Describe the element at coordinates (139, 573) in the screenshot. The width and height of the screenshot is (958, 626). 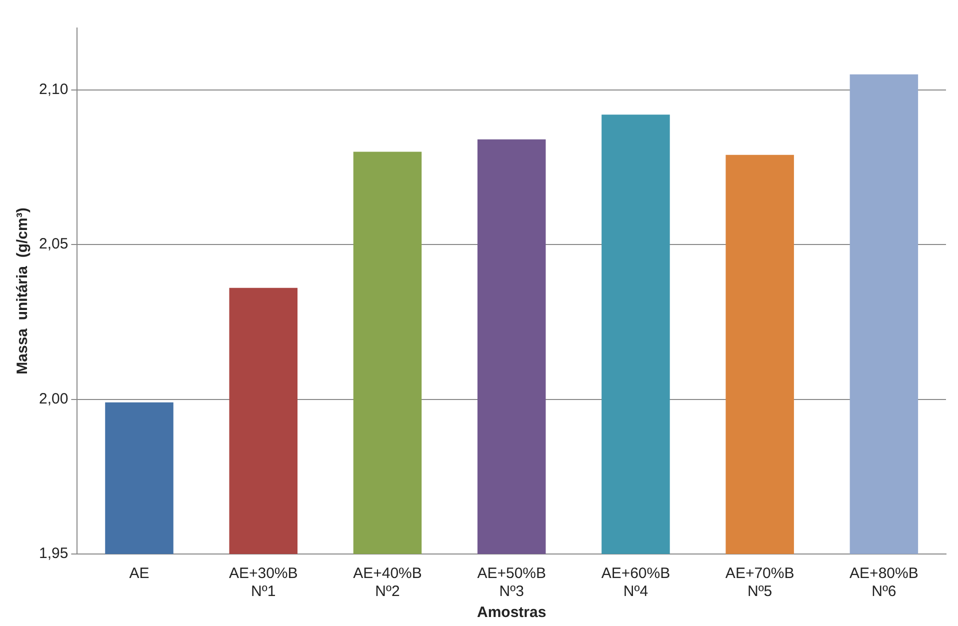
I see `x-tick-label: AE` at that location.